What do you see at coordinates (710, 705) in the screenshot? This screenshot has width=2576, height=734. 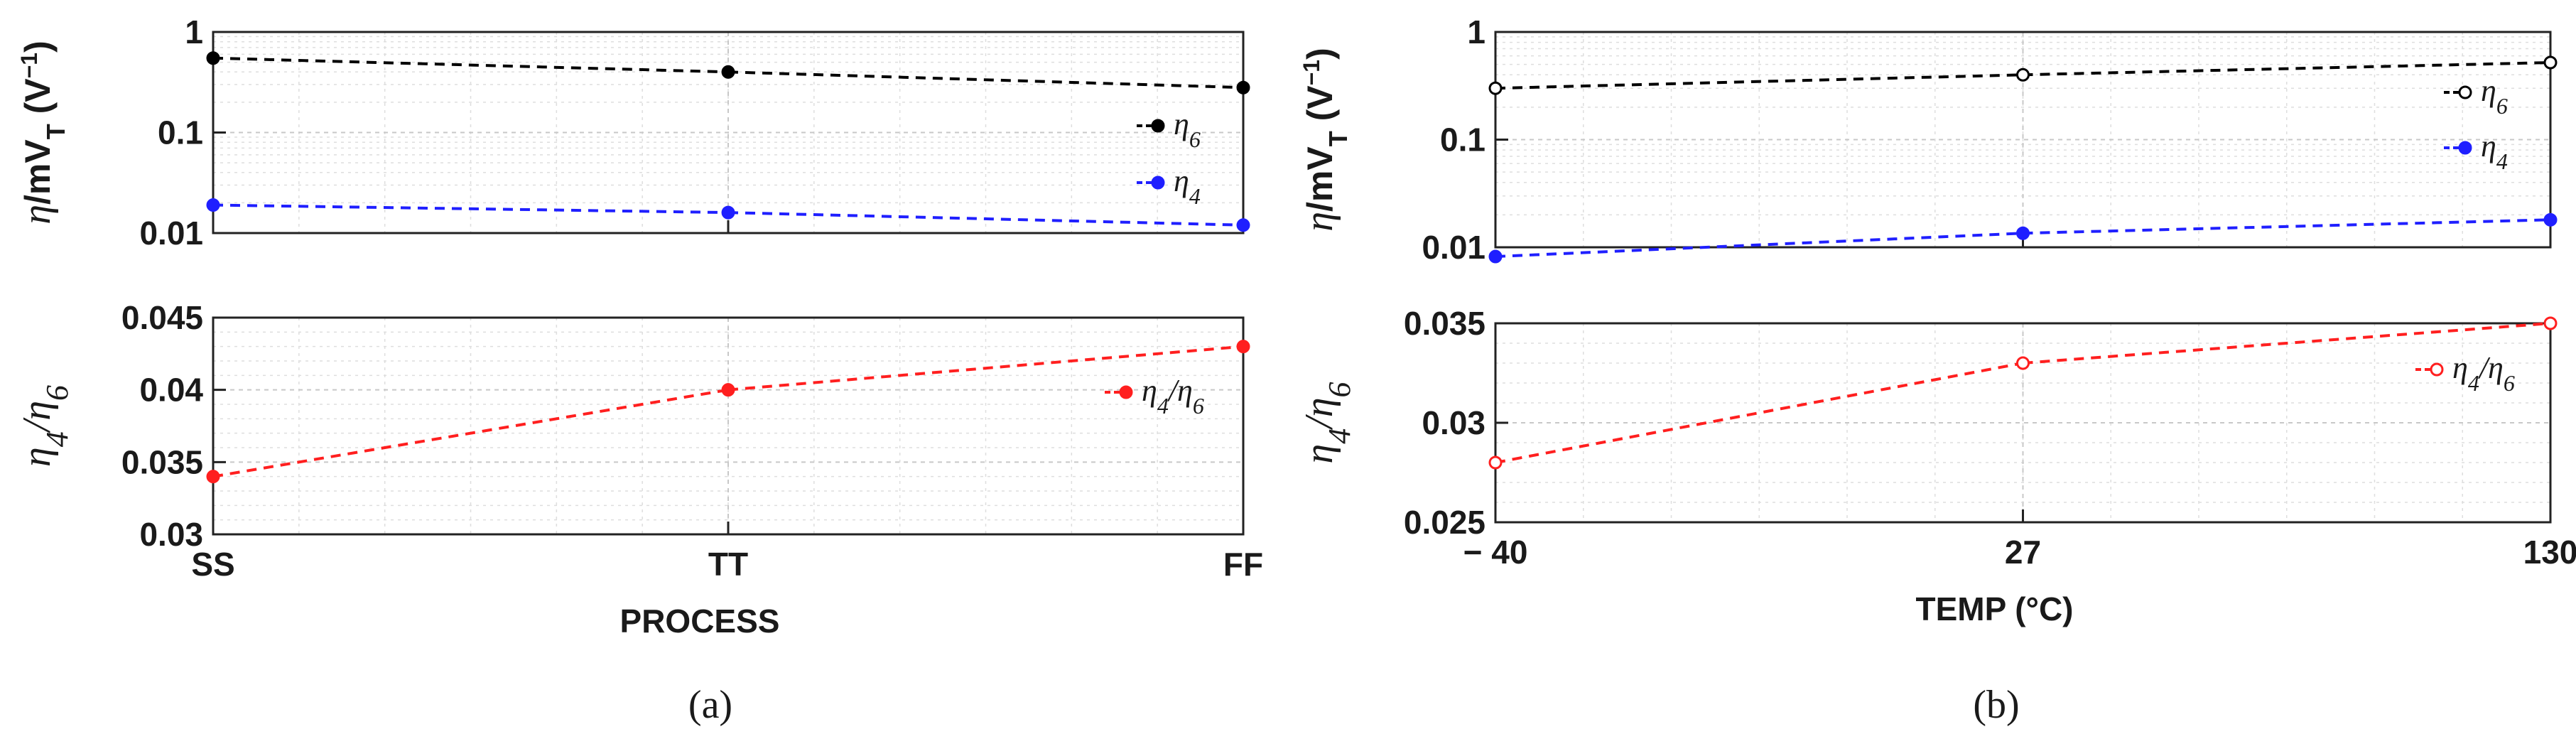 I see `caption-a: (a)` at bounding box center [710, 705].